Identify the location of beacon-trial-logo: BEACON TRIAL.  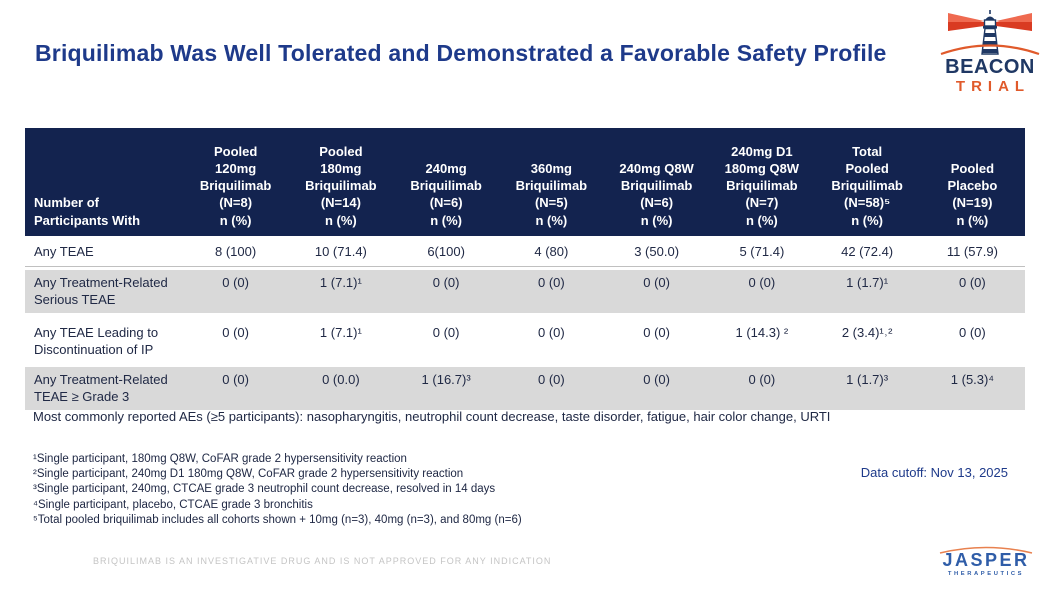
(990, 52).